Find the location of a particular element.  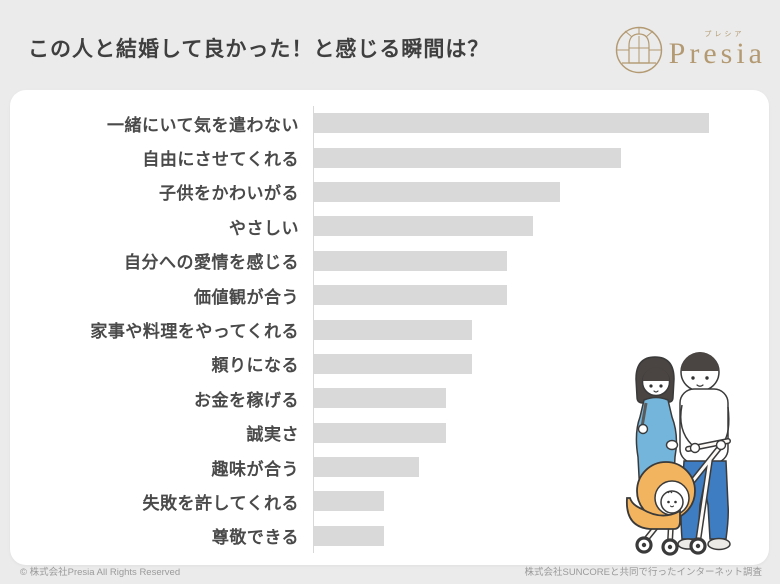

category-label: 尊敬できる is located at coordinates (255, 538).